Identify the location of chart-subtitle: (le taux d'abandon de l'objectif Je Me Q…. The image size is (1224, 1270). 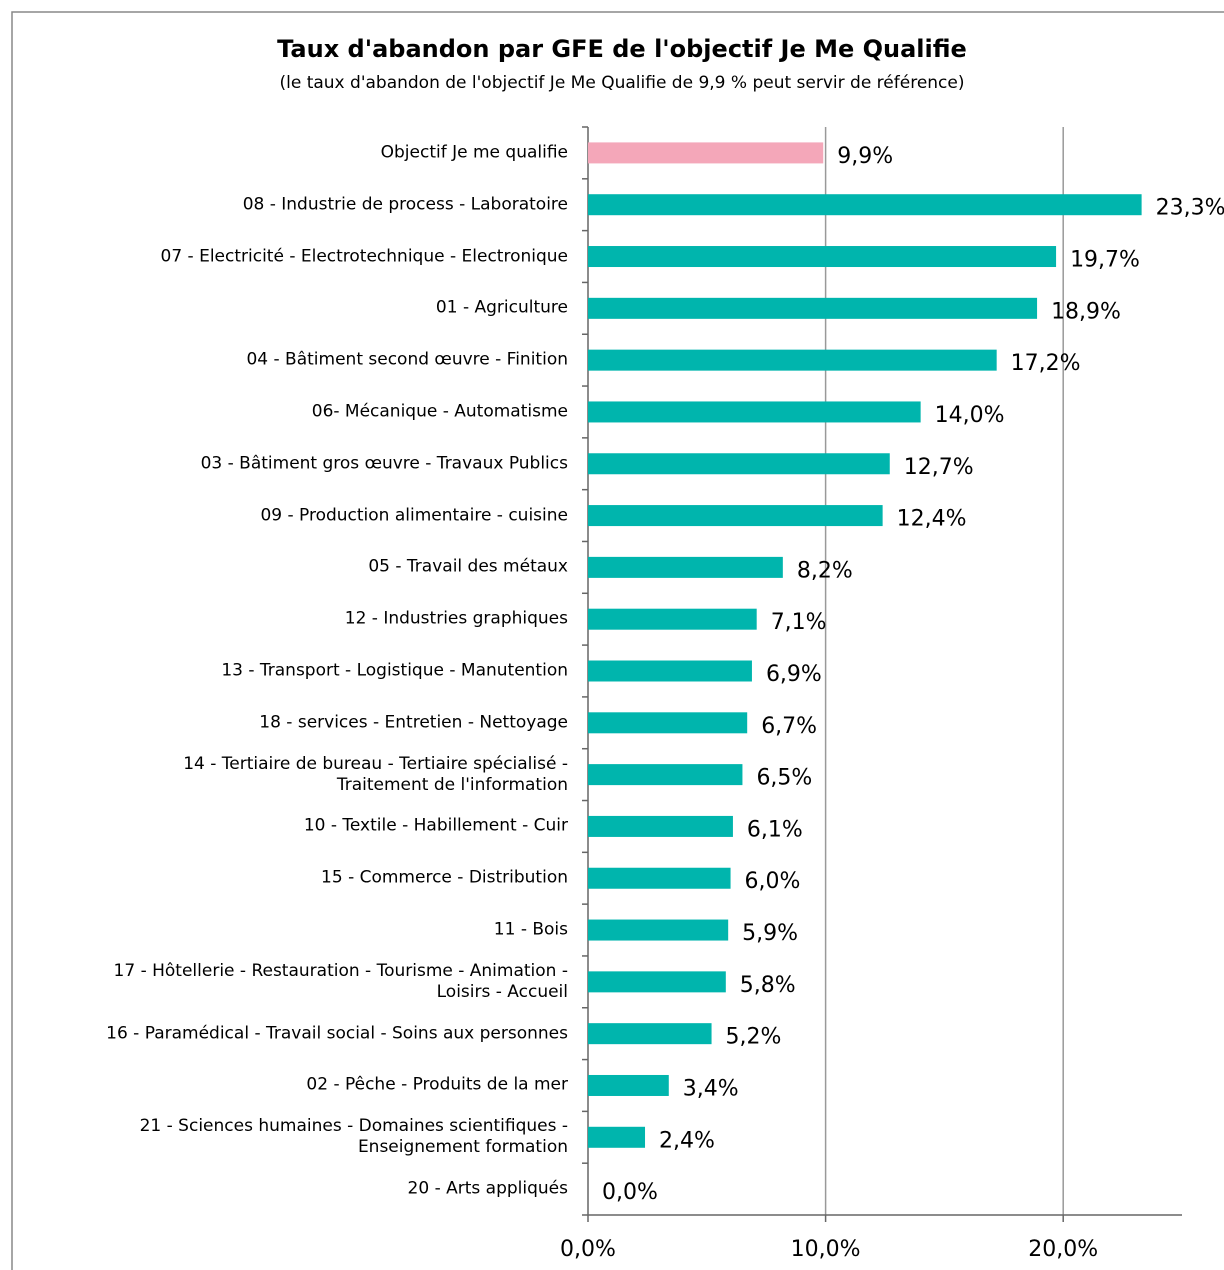
(621, 83).